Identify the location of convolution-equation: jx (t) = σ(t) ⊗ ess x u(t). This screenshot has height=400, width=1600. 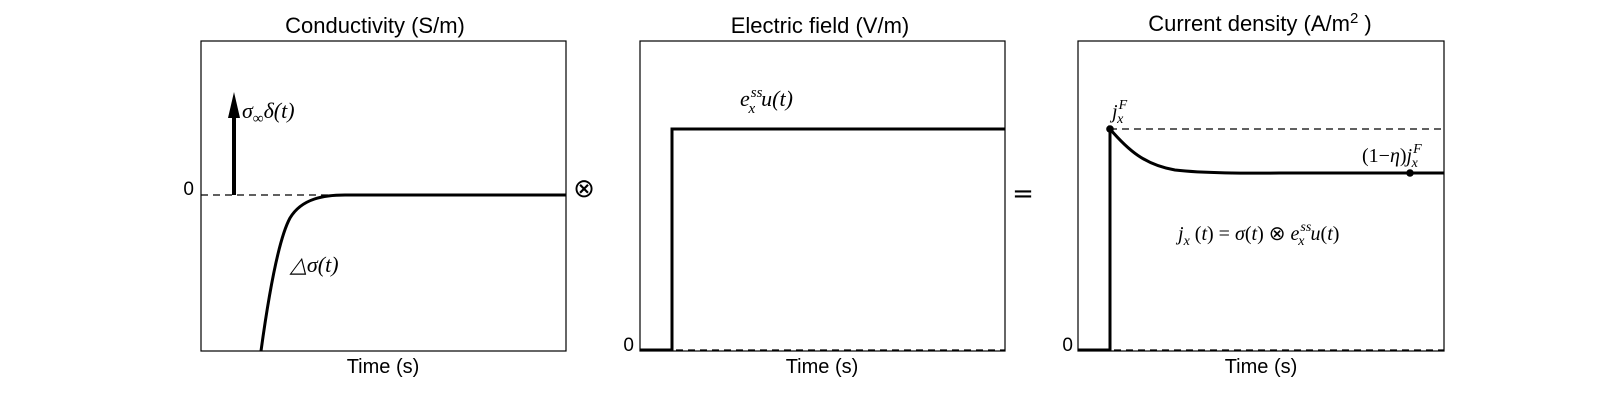
(1257, 234).